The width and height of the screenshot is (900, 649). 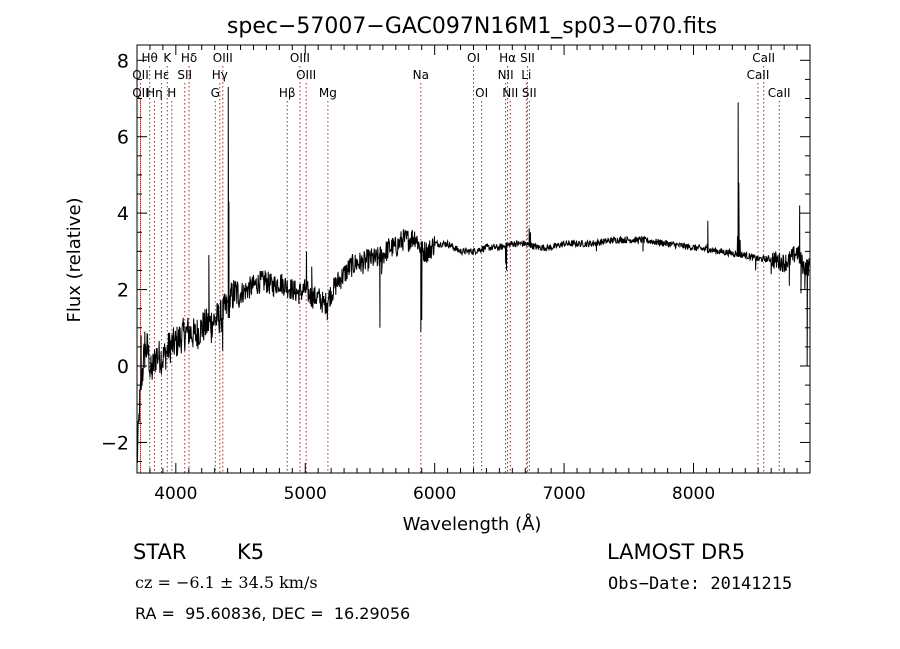 What do you see at coordinates (123, 367) in the screenshot?
I see `y-tick-label: 0` at bounding box center [123, 367].